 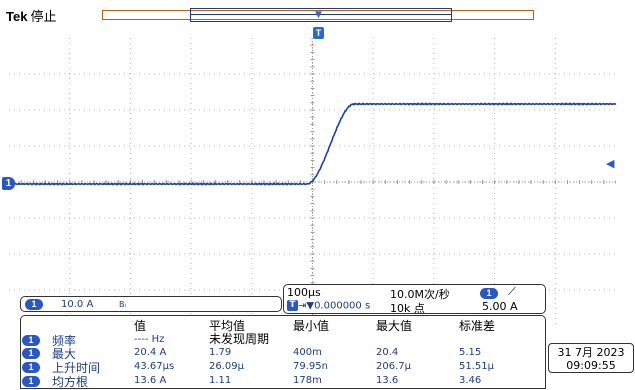 What do you see at coordinates (334, 306) in the screenshot?
I see `trigger-delay-value: ⇥▼0.000000 s` at bounding box center [334, 306].